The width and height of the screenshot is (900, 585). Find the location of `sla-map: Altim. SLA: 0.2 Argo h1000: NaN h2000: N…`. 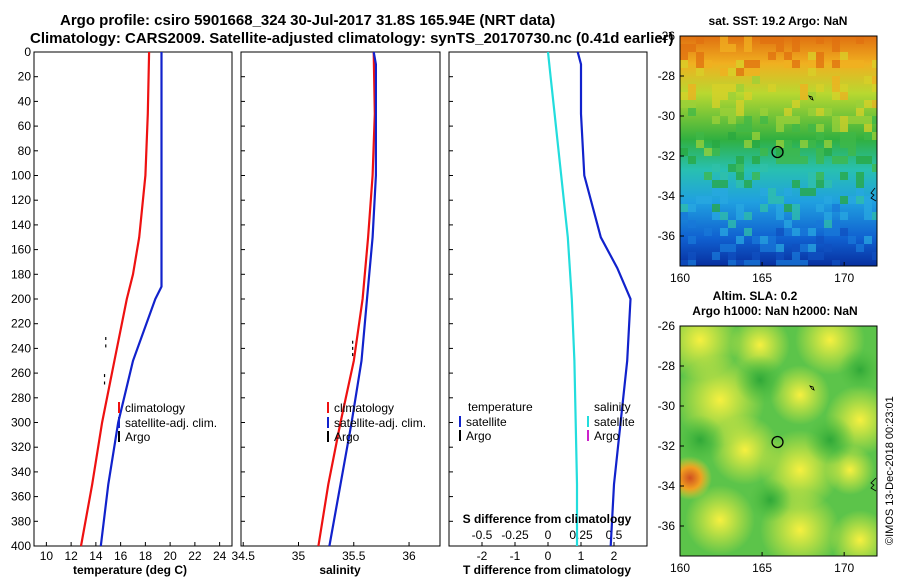

sla-map: Altim. SLA: 0.2 Argo h1000: NaN h2000: N… is located at coordinates (768, 432).